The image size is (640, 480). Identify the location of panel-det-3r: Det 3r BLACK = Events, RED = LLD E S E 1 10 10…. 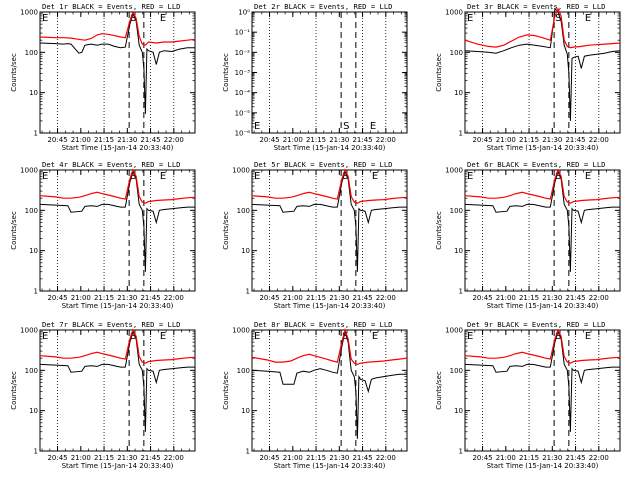
(528, 77).